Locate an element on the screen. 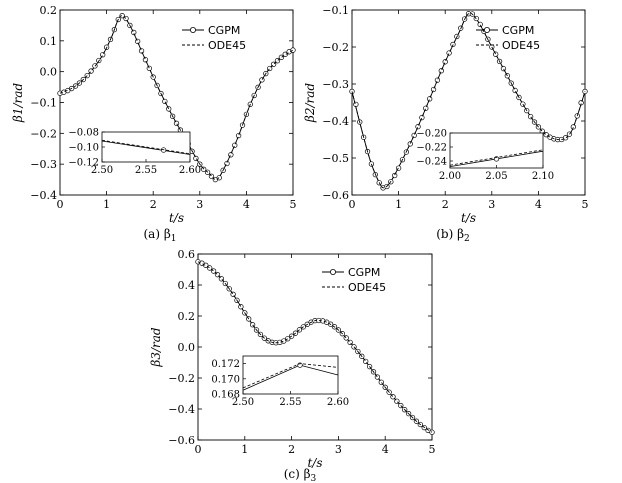 Image resolution: width=622 pixels, height=483 pixels. inset-y-tick-label: −0.24 is located at coordinates (431, 162).